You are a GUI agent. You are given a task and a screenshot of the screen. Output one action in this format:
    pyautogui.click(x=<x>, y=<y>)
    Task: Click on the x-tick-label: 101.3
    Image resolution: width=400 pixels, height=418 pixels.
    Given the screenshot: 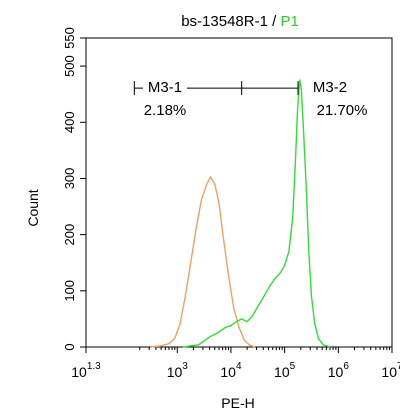 What is the action you would take?
    pyautogui.click(x=86, y=370)
    